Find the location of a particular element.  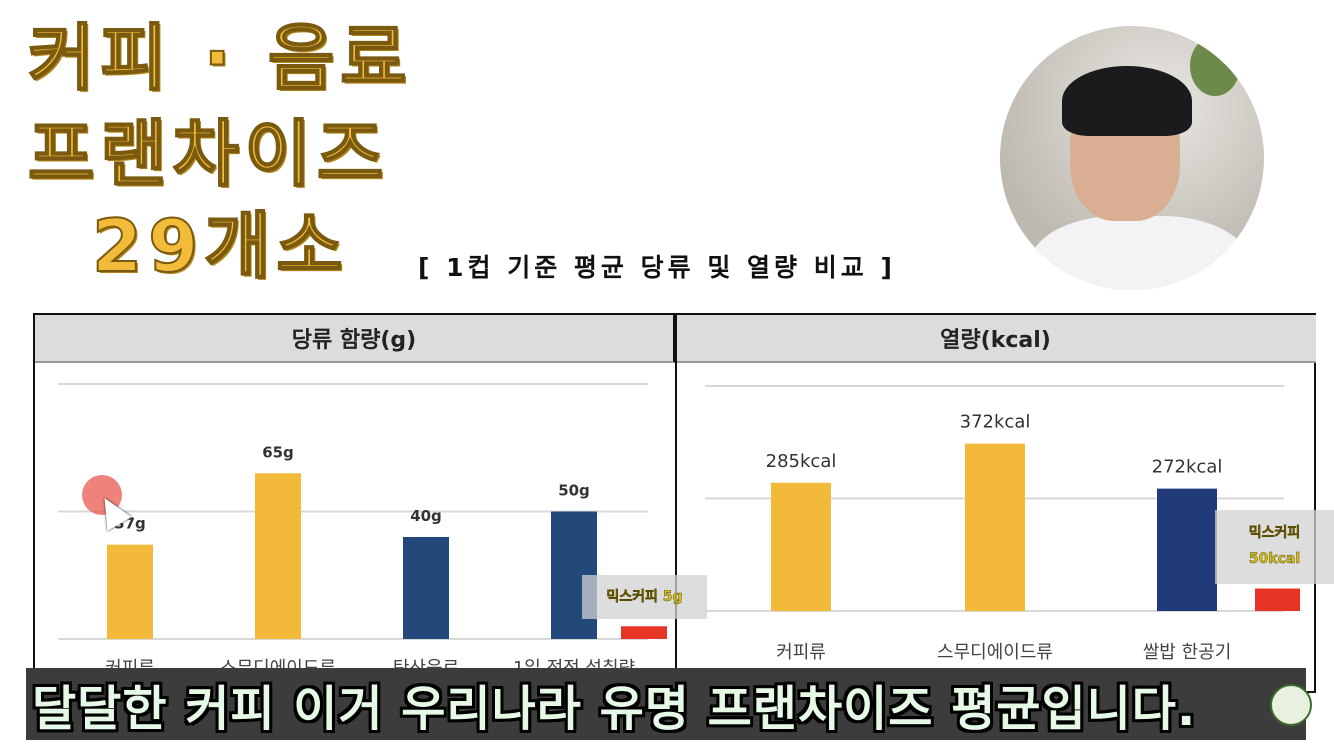

video-subtitle: 달달한 커피 이거 우리나라 유명 프랜차이즈 평균입니다. is located at coordinates (666, 704).